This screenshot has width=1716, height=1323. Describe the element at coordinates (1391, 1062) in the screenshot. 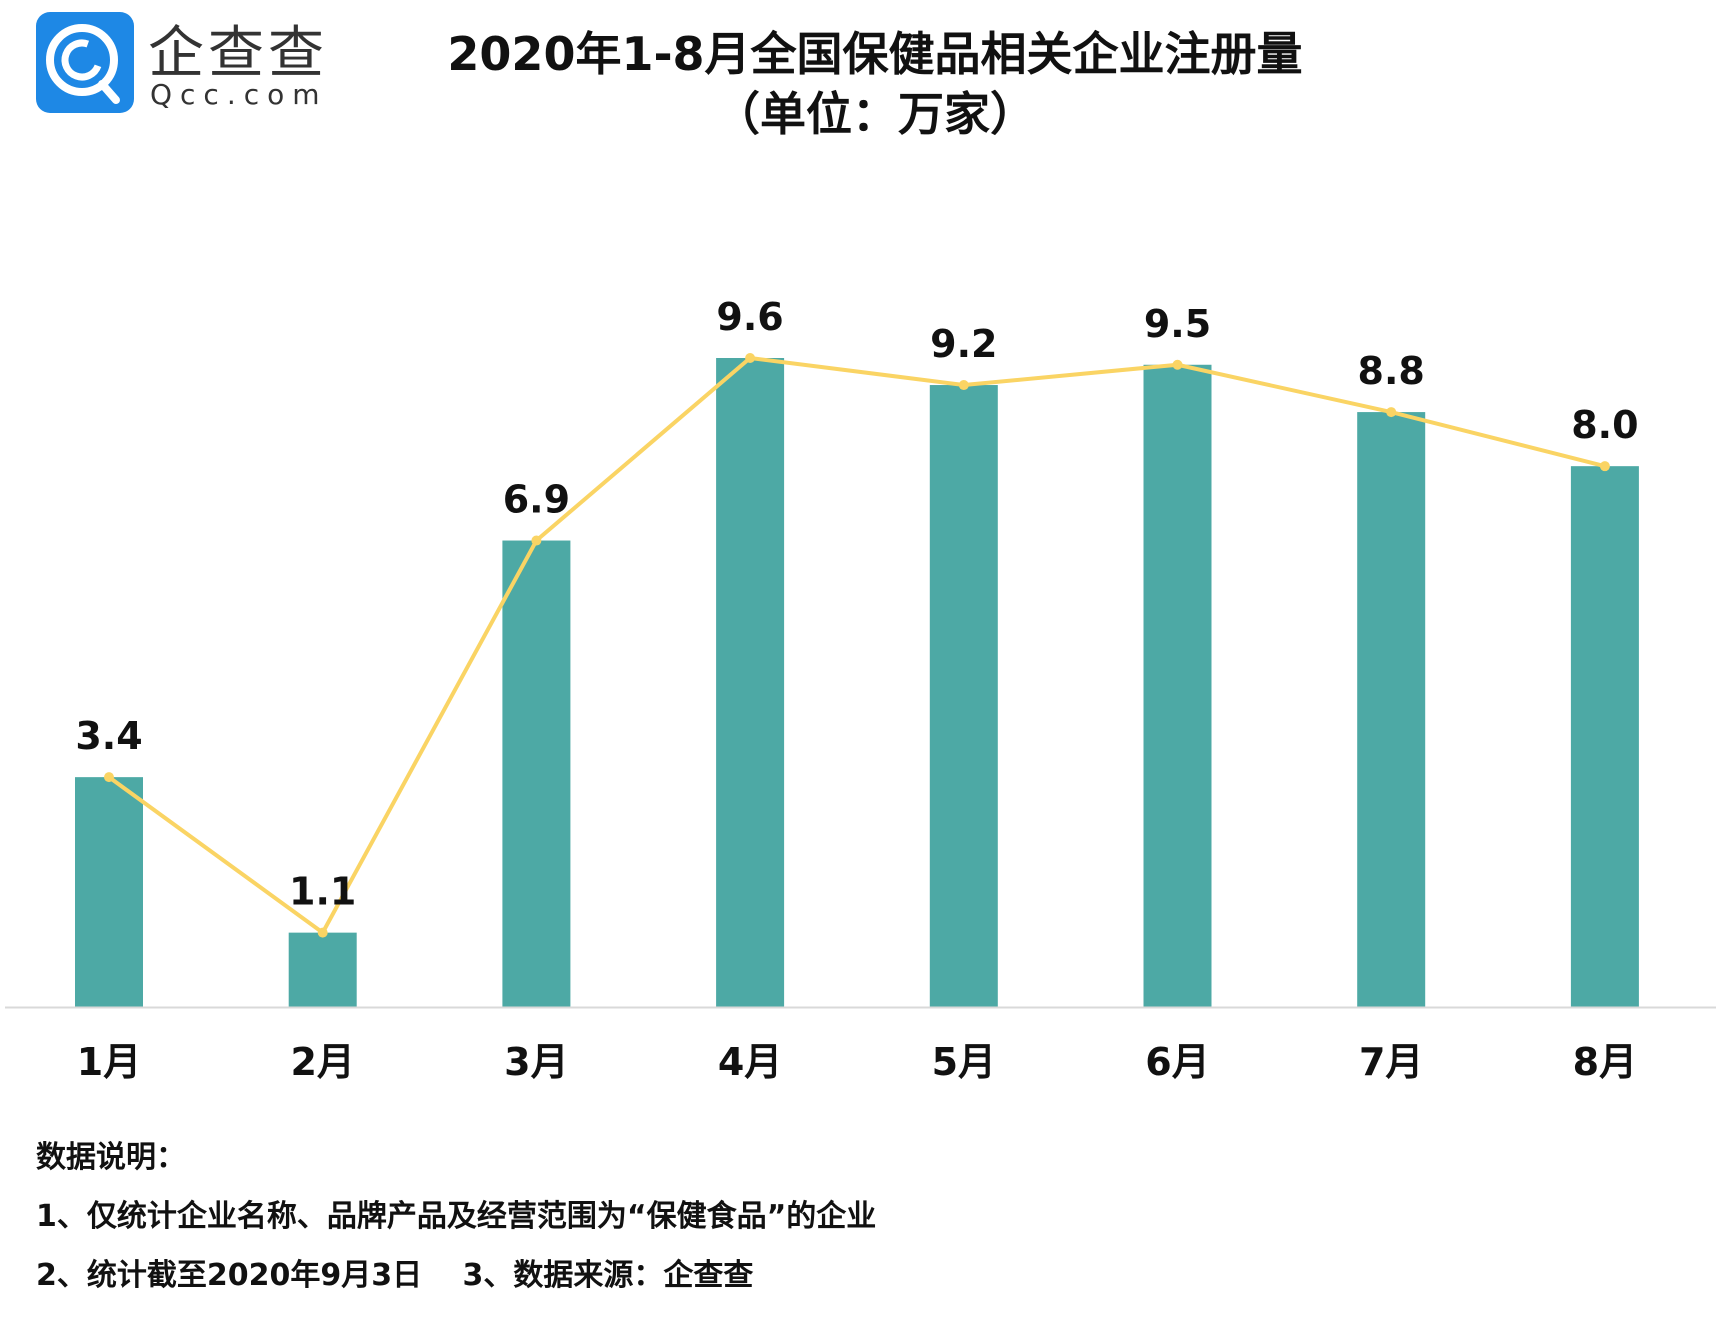

I see `x-tick-label: 7月` at that location.